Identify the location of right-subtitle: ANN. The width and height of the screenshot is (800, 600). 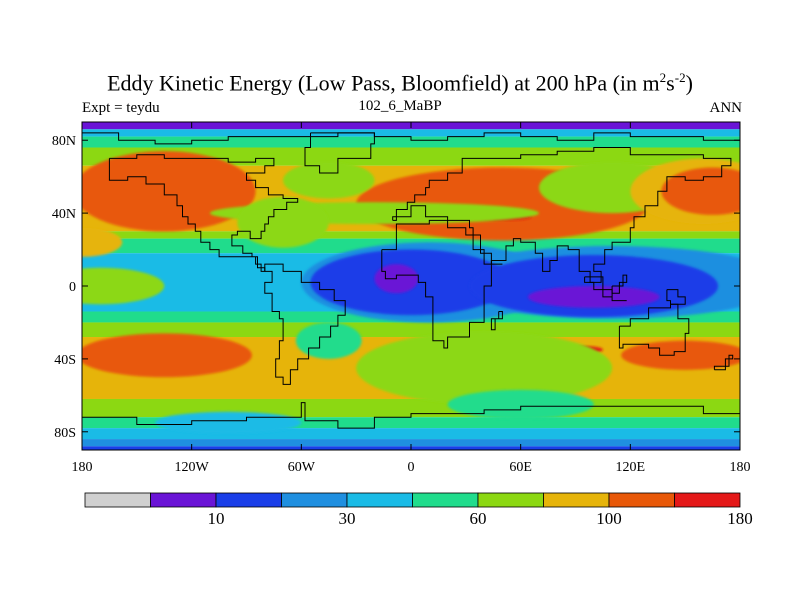
(726, 108).